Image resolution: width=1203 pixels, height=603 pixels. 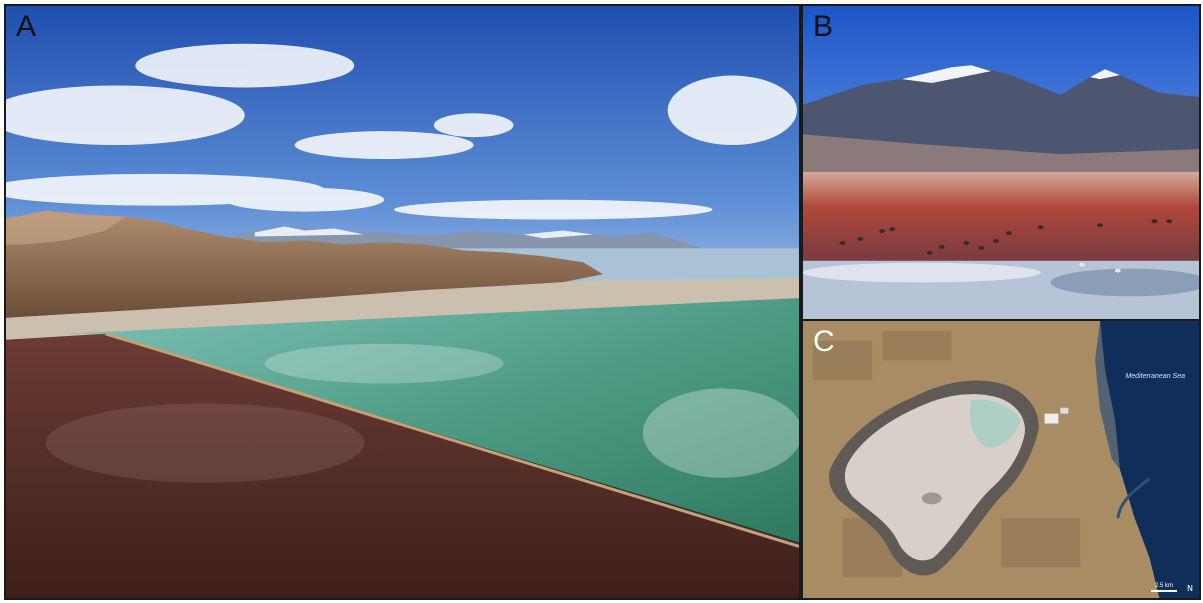 What do you see at coordinates (1006, 237) in the screenshot?
I see `flamingos` at bounding box center [1006, 237].